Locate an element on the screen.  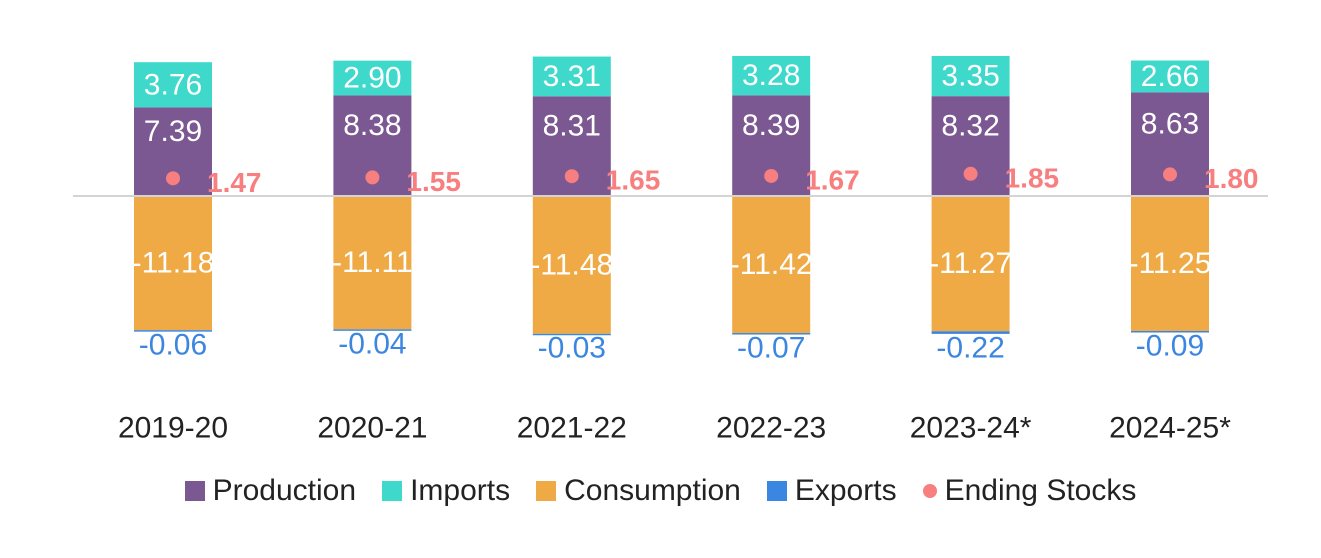
legend-item-production: Production is located at coordinates (270, 491).